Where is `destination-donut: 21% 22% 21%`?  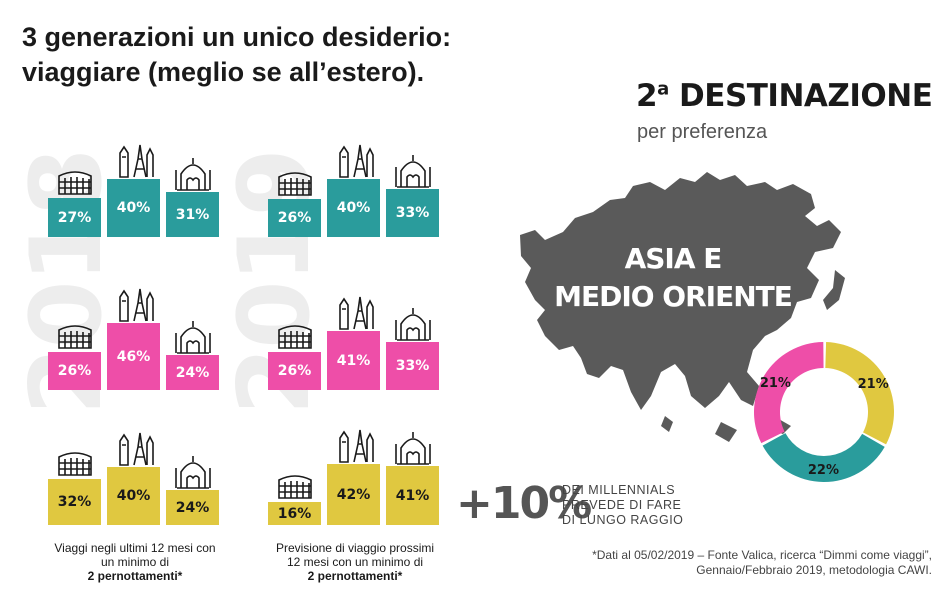
destination-donut: 21% 22% 21% is located at coordinates (824, 412).